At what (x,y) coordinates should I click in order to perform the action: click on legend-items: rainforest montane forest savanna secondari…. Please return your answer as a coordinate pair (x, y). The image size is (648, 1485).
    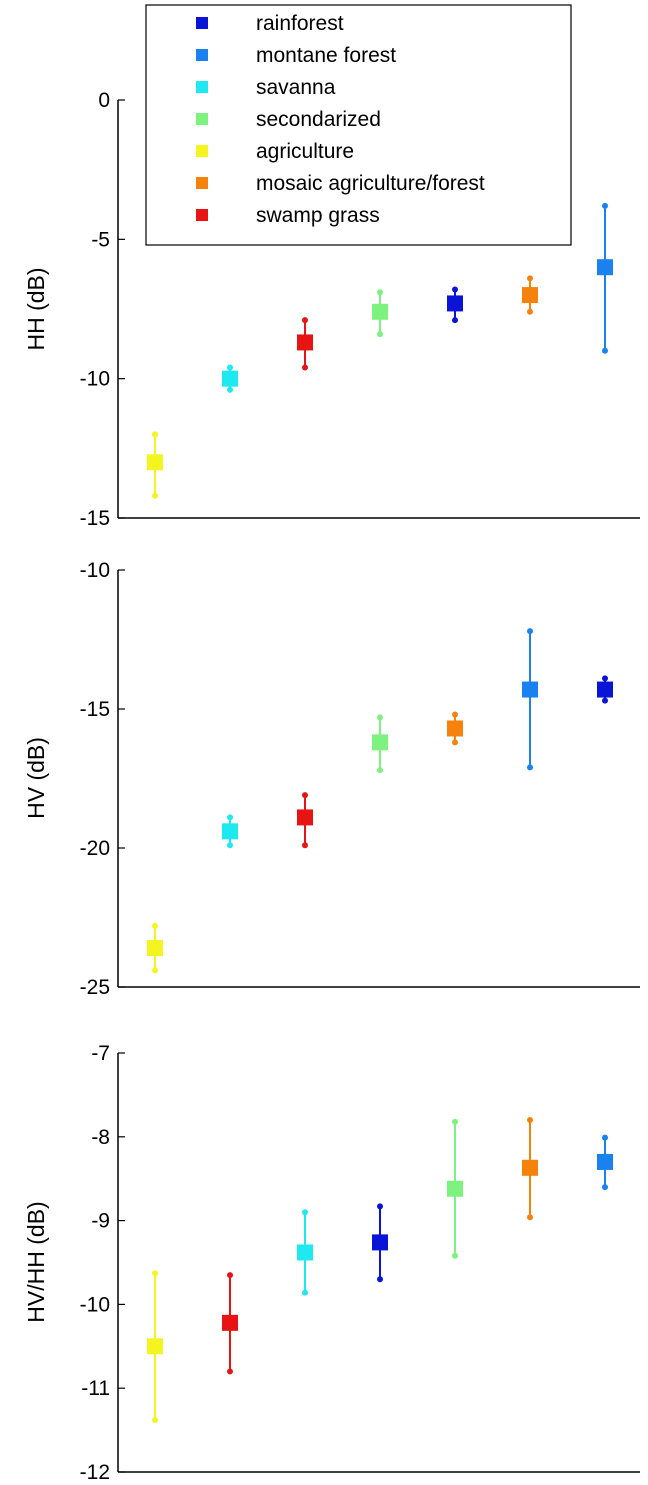
    Looking at the image, I should click on (340, 119).